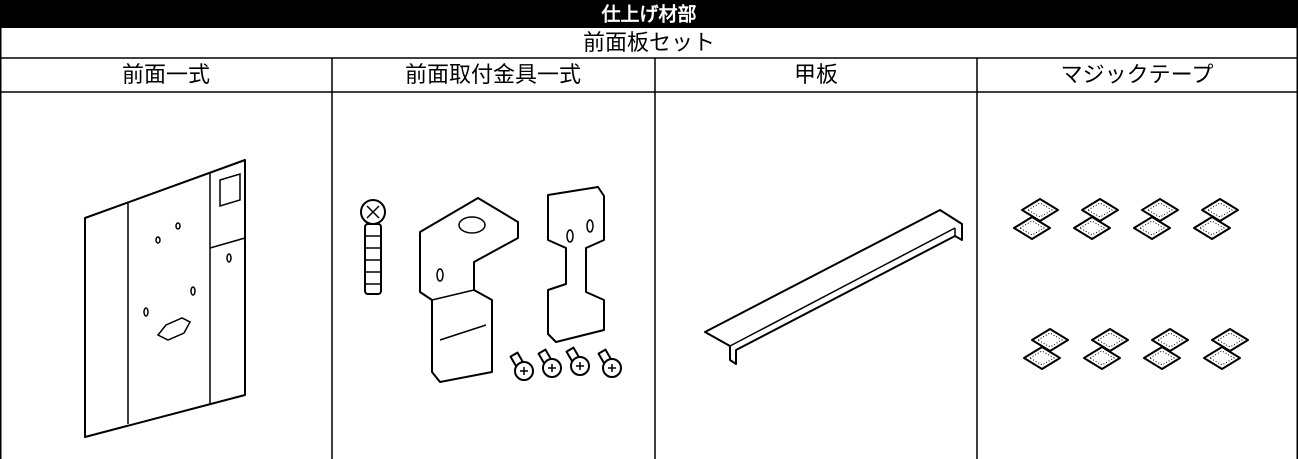 Image resolution: width=1298 pixels, height=459 pixels. I want to click on velcro-illustration, so click(1131, 284).